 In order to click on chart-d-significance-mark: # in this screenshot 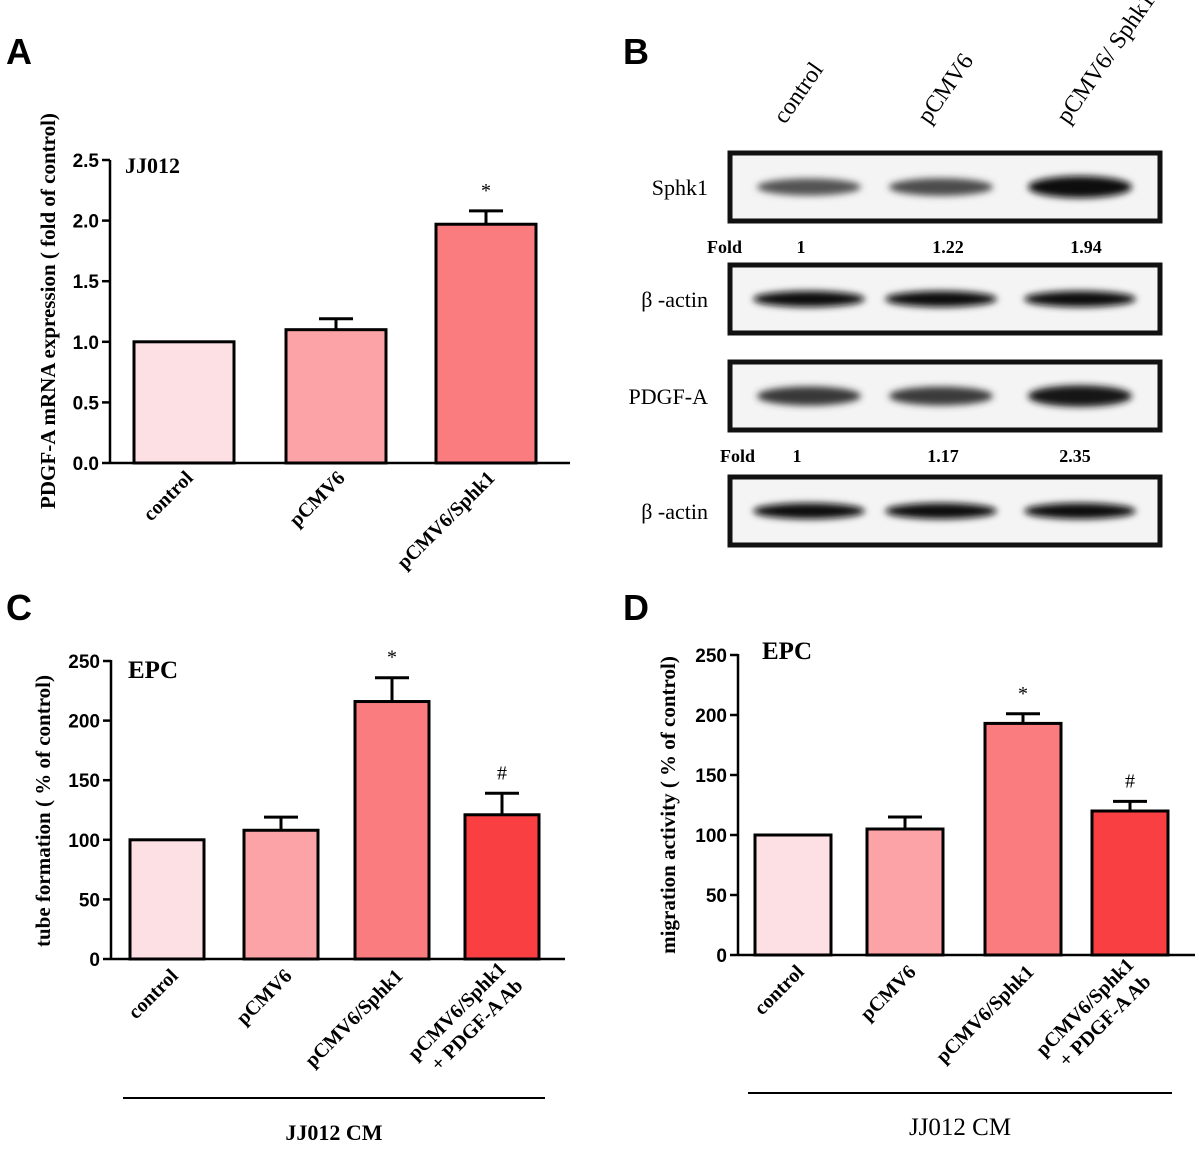, I will do `click(1130, 781)`.